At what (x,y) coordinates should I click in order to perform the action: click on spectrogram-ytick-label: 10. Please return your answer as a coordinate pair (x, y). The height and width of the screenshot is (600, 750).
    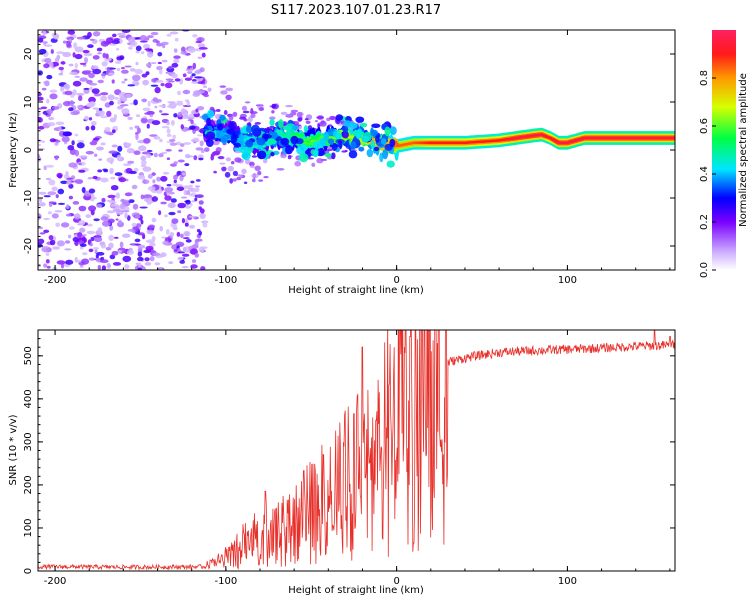
    Looking at the image, I should click on (28, 102).